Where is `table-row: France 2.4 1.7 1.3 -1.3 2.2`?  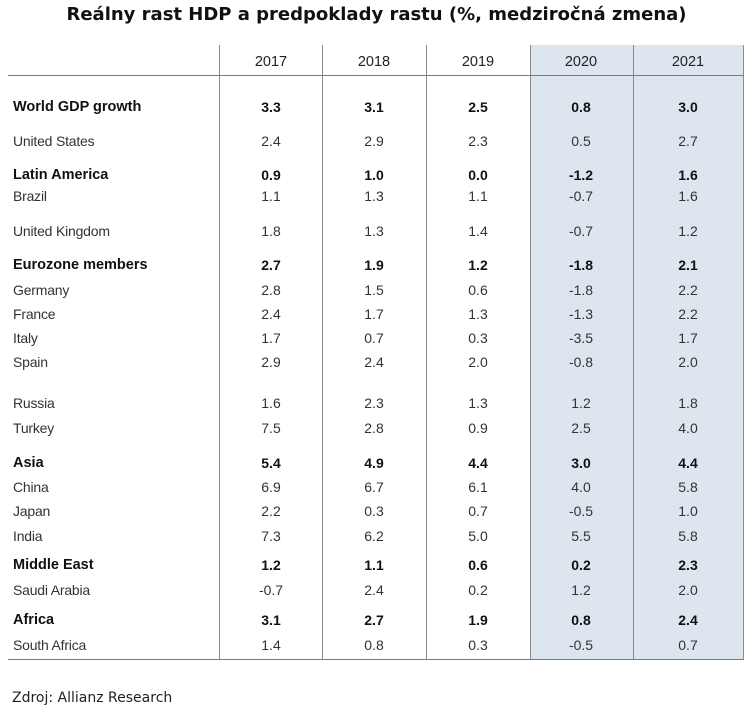
table-row: France 2.4 1.7 1.3 -1.3 2.2 is located at coordinates (376, 314).